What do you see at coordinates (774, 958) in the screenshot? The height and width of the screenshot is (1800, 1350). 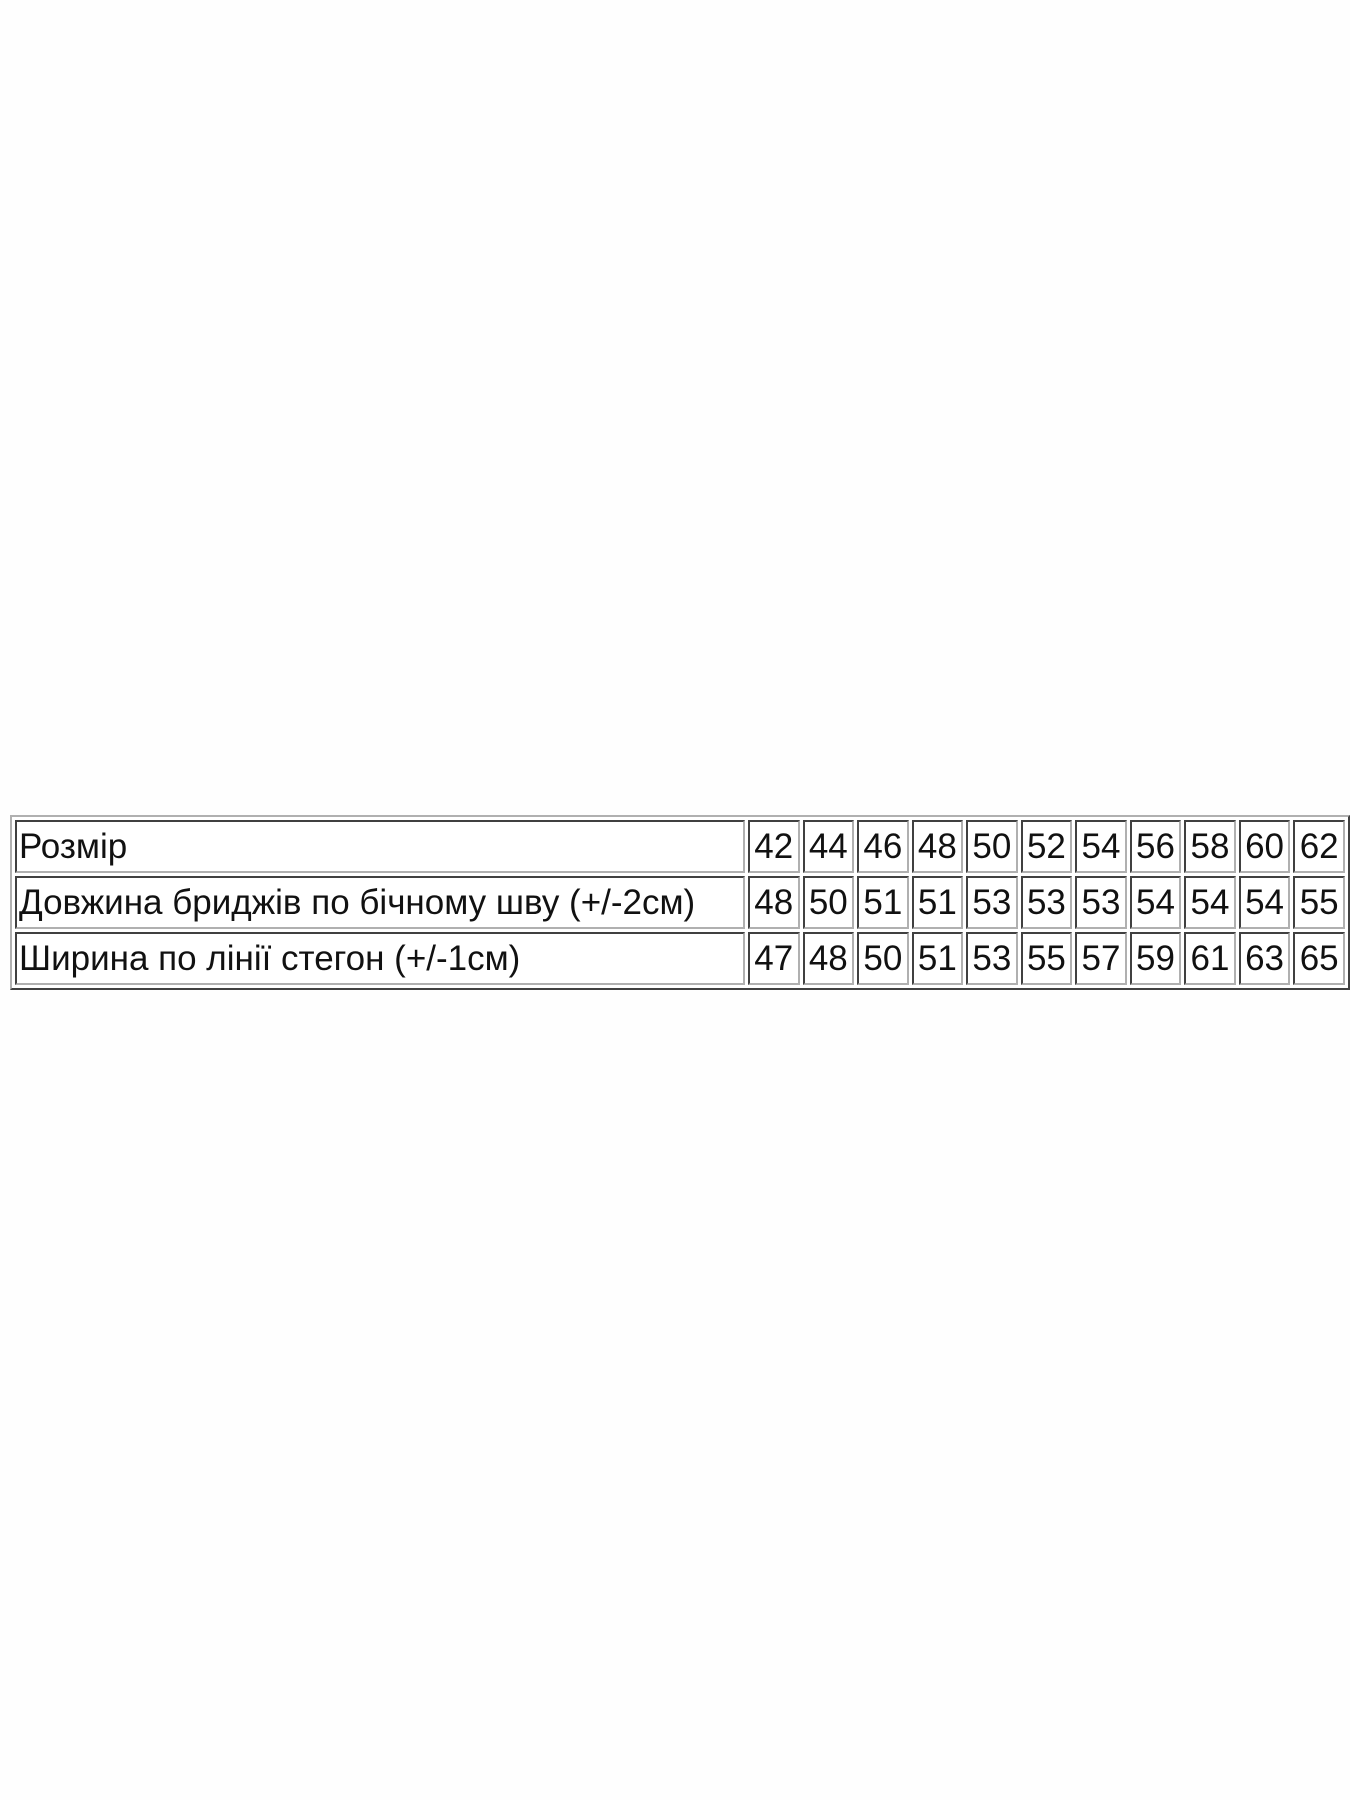 I see `table-cell: 47` at bounding box center [774, 958].